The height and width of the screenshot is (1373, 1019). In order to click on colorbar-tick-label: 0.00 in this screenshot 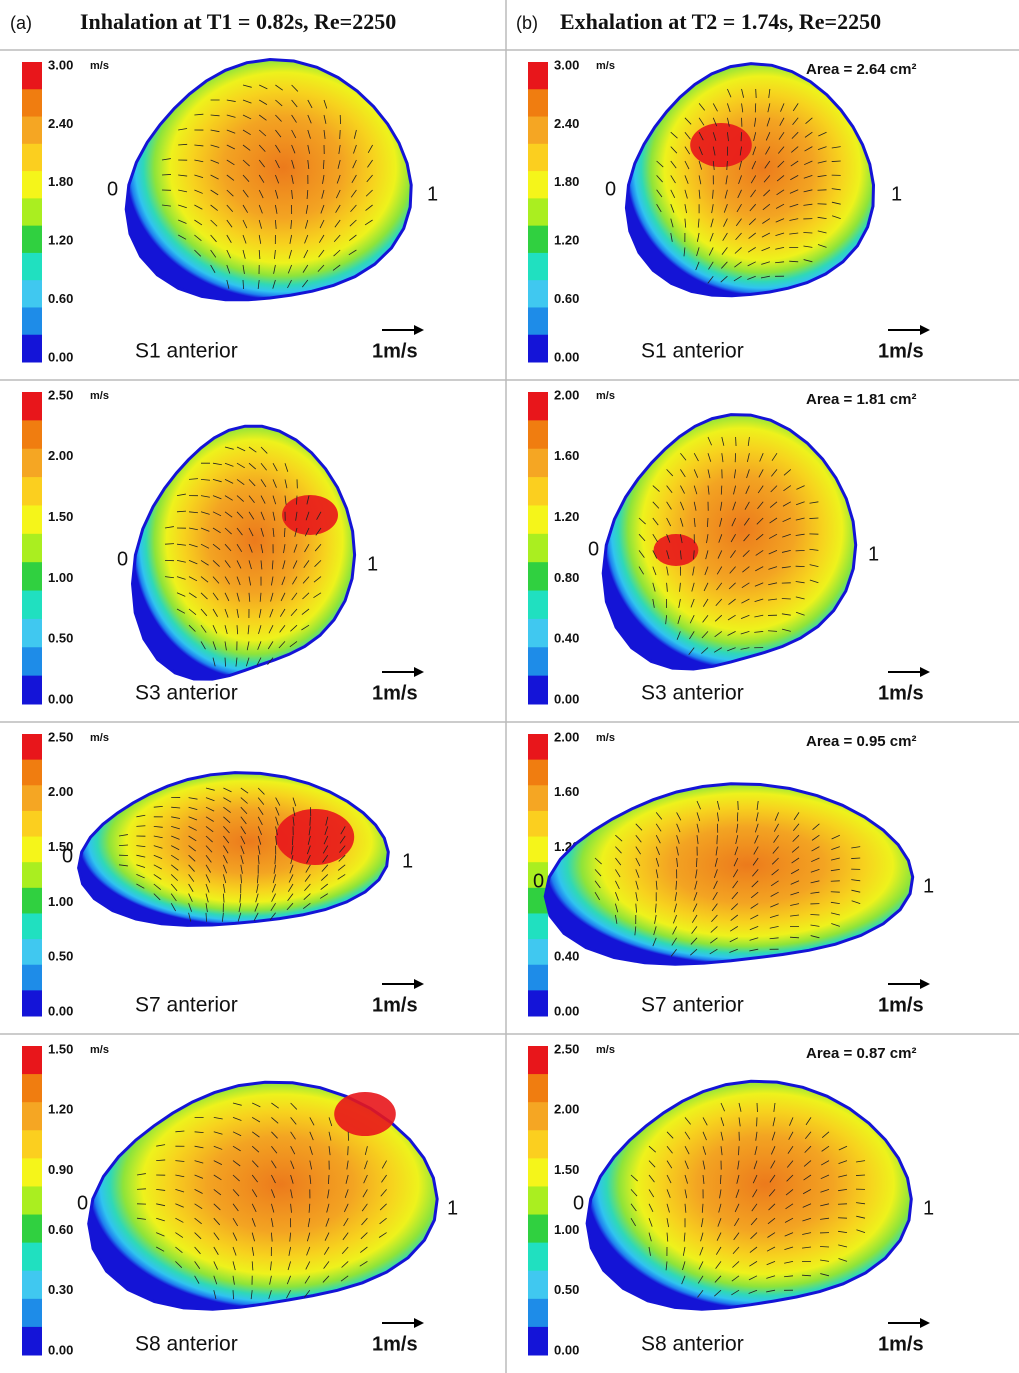, I will do `click(60, 1010)`.